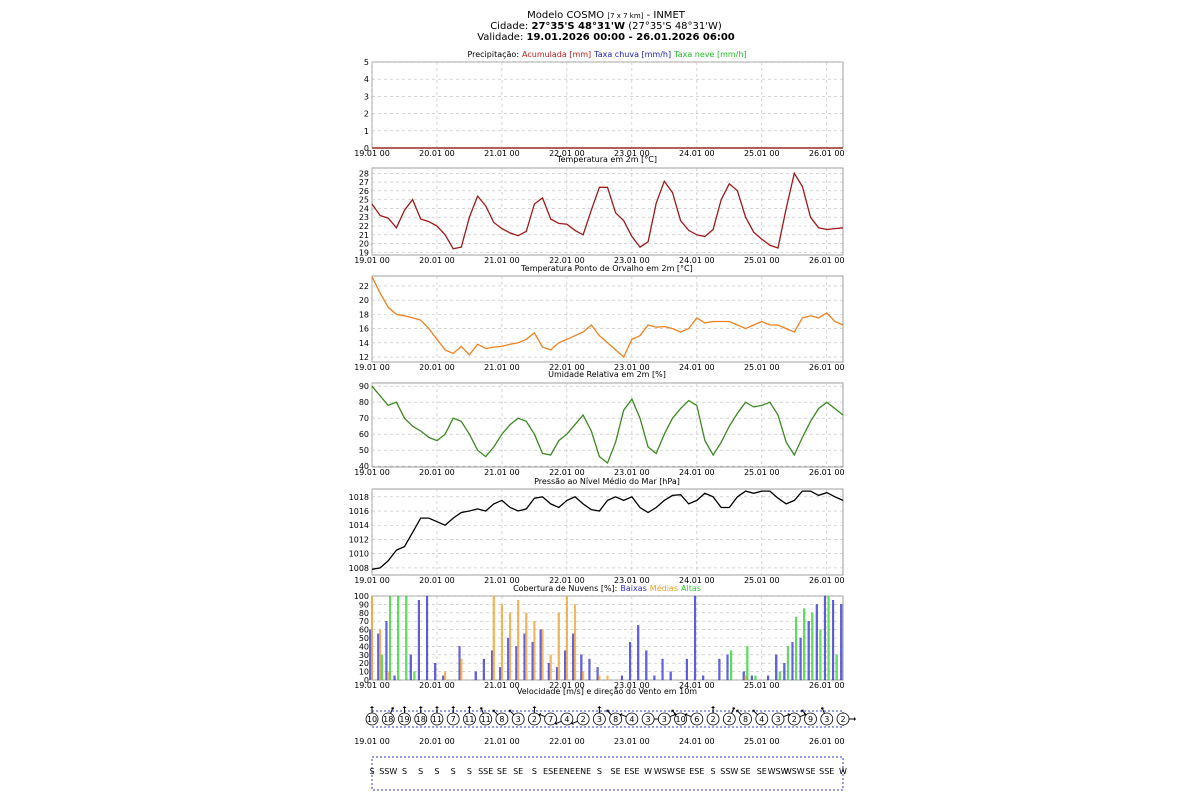 The height and width of the screenshot is (804, 1200). Describe the element at coordinates (607, 481) in the screenshot. I see `chart-title: Pressão ao Nível Médio do Mar [hPa]` at that location.